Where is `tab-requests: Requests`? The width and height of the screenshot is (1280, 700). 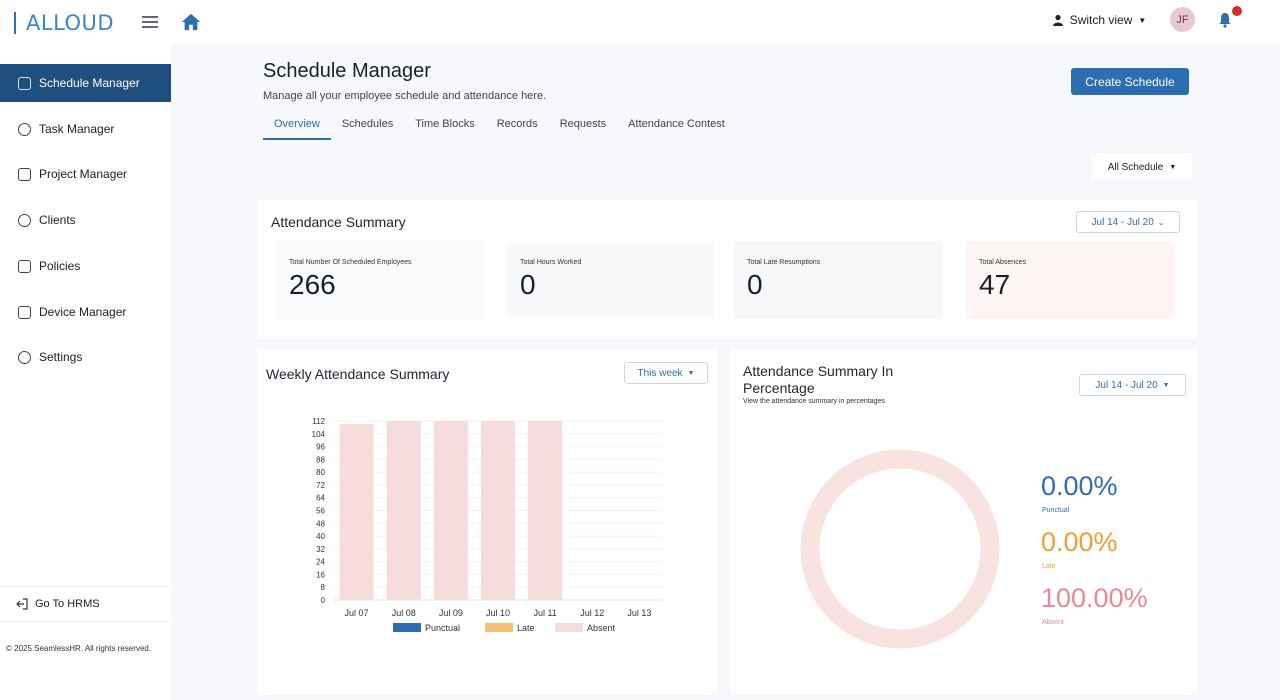 tab-requests: Requests is located at coordinates (583, 124).